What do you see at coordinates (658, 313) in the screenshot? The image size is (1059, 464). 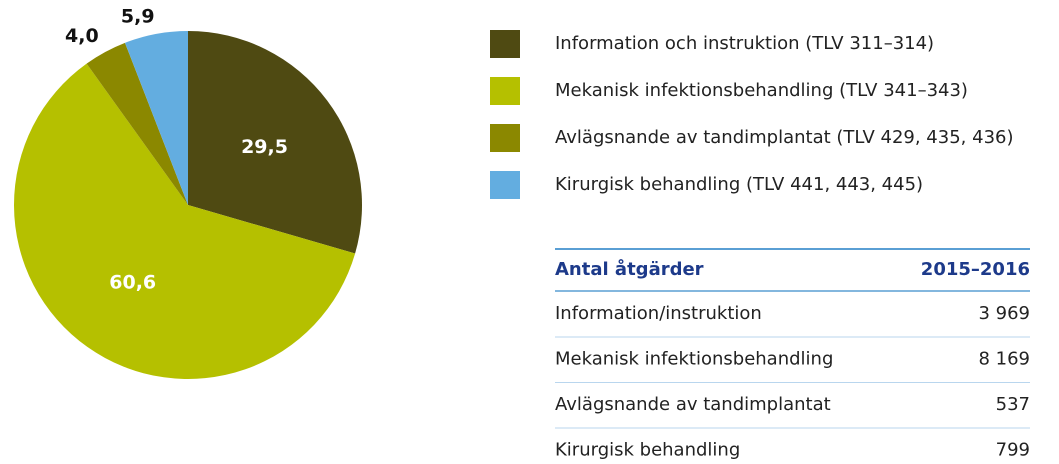 I see `table-cell: Information/instruktion` at bounding box center [658, 313].